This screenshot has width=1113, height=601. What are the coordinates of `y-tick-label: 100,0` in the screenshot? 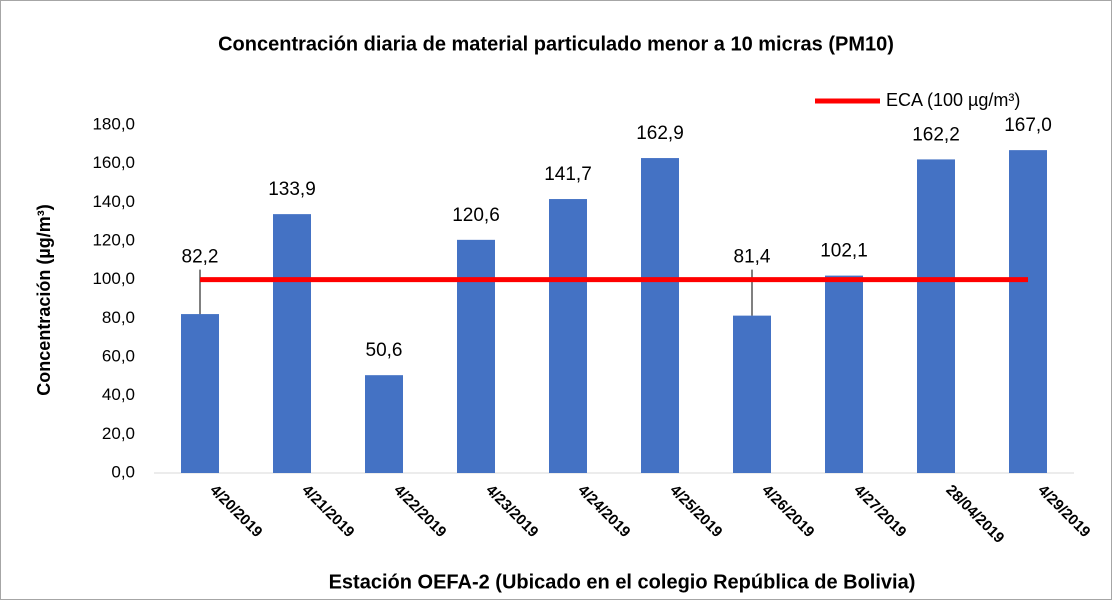 It's located at (113, 278).